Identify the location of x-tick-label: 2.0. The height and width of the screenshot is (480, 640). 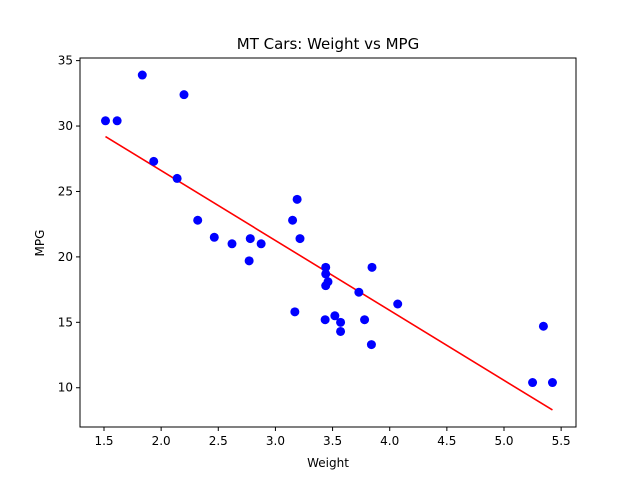
(161, 441).